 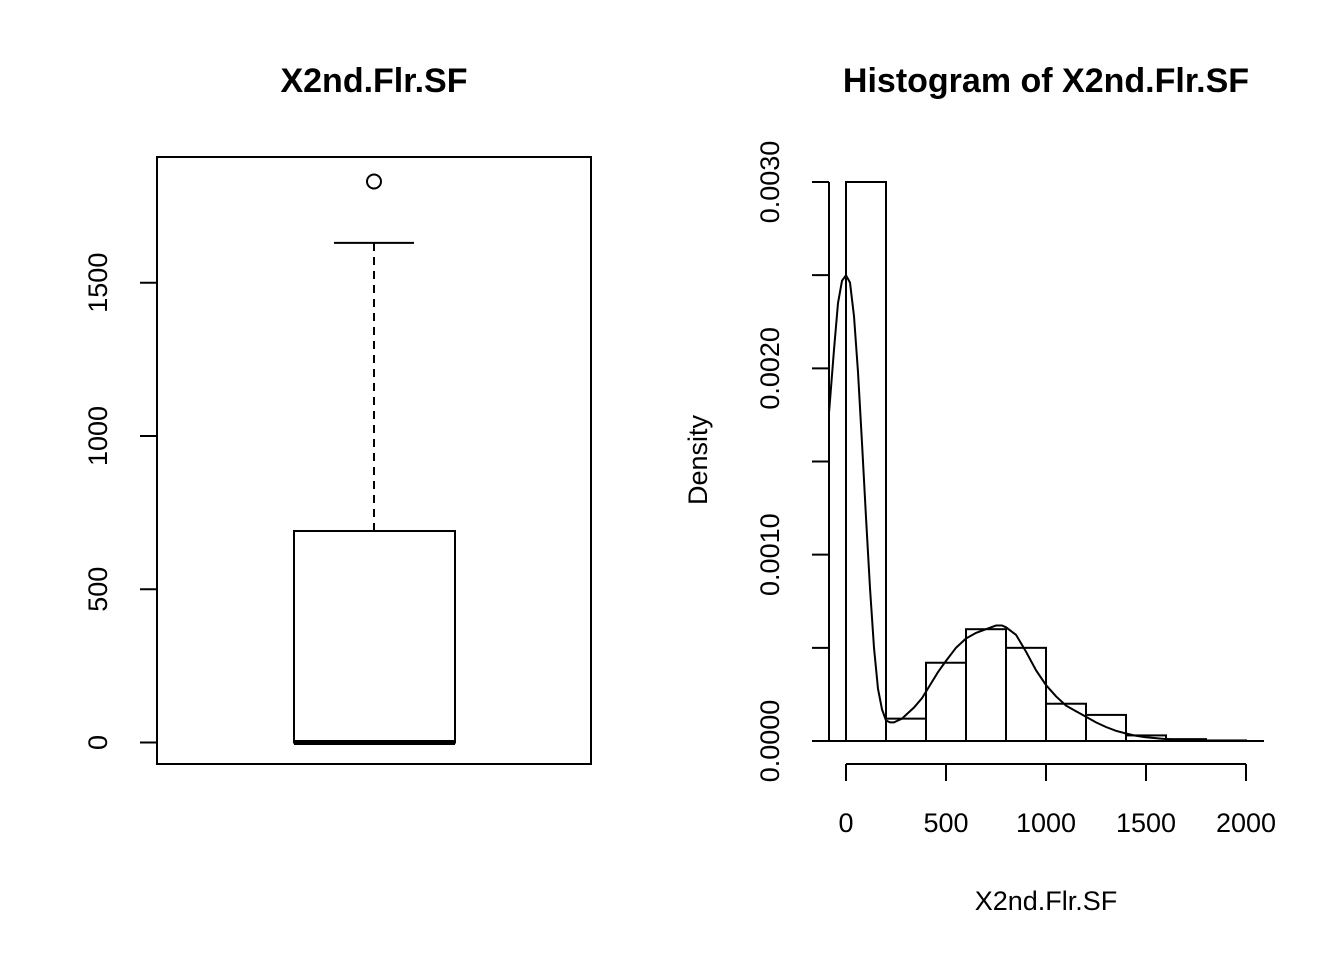 What do you see at coordinates (698, 459) in the screenshot?
I see `histogram-y-label: Density` at bounding box center [698, 459].